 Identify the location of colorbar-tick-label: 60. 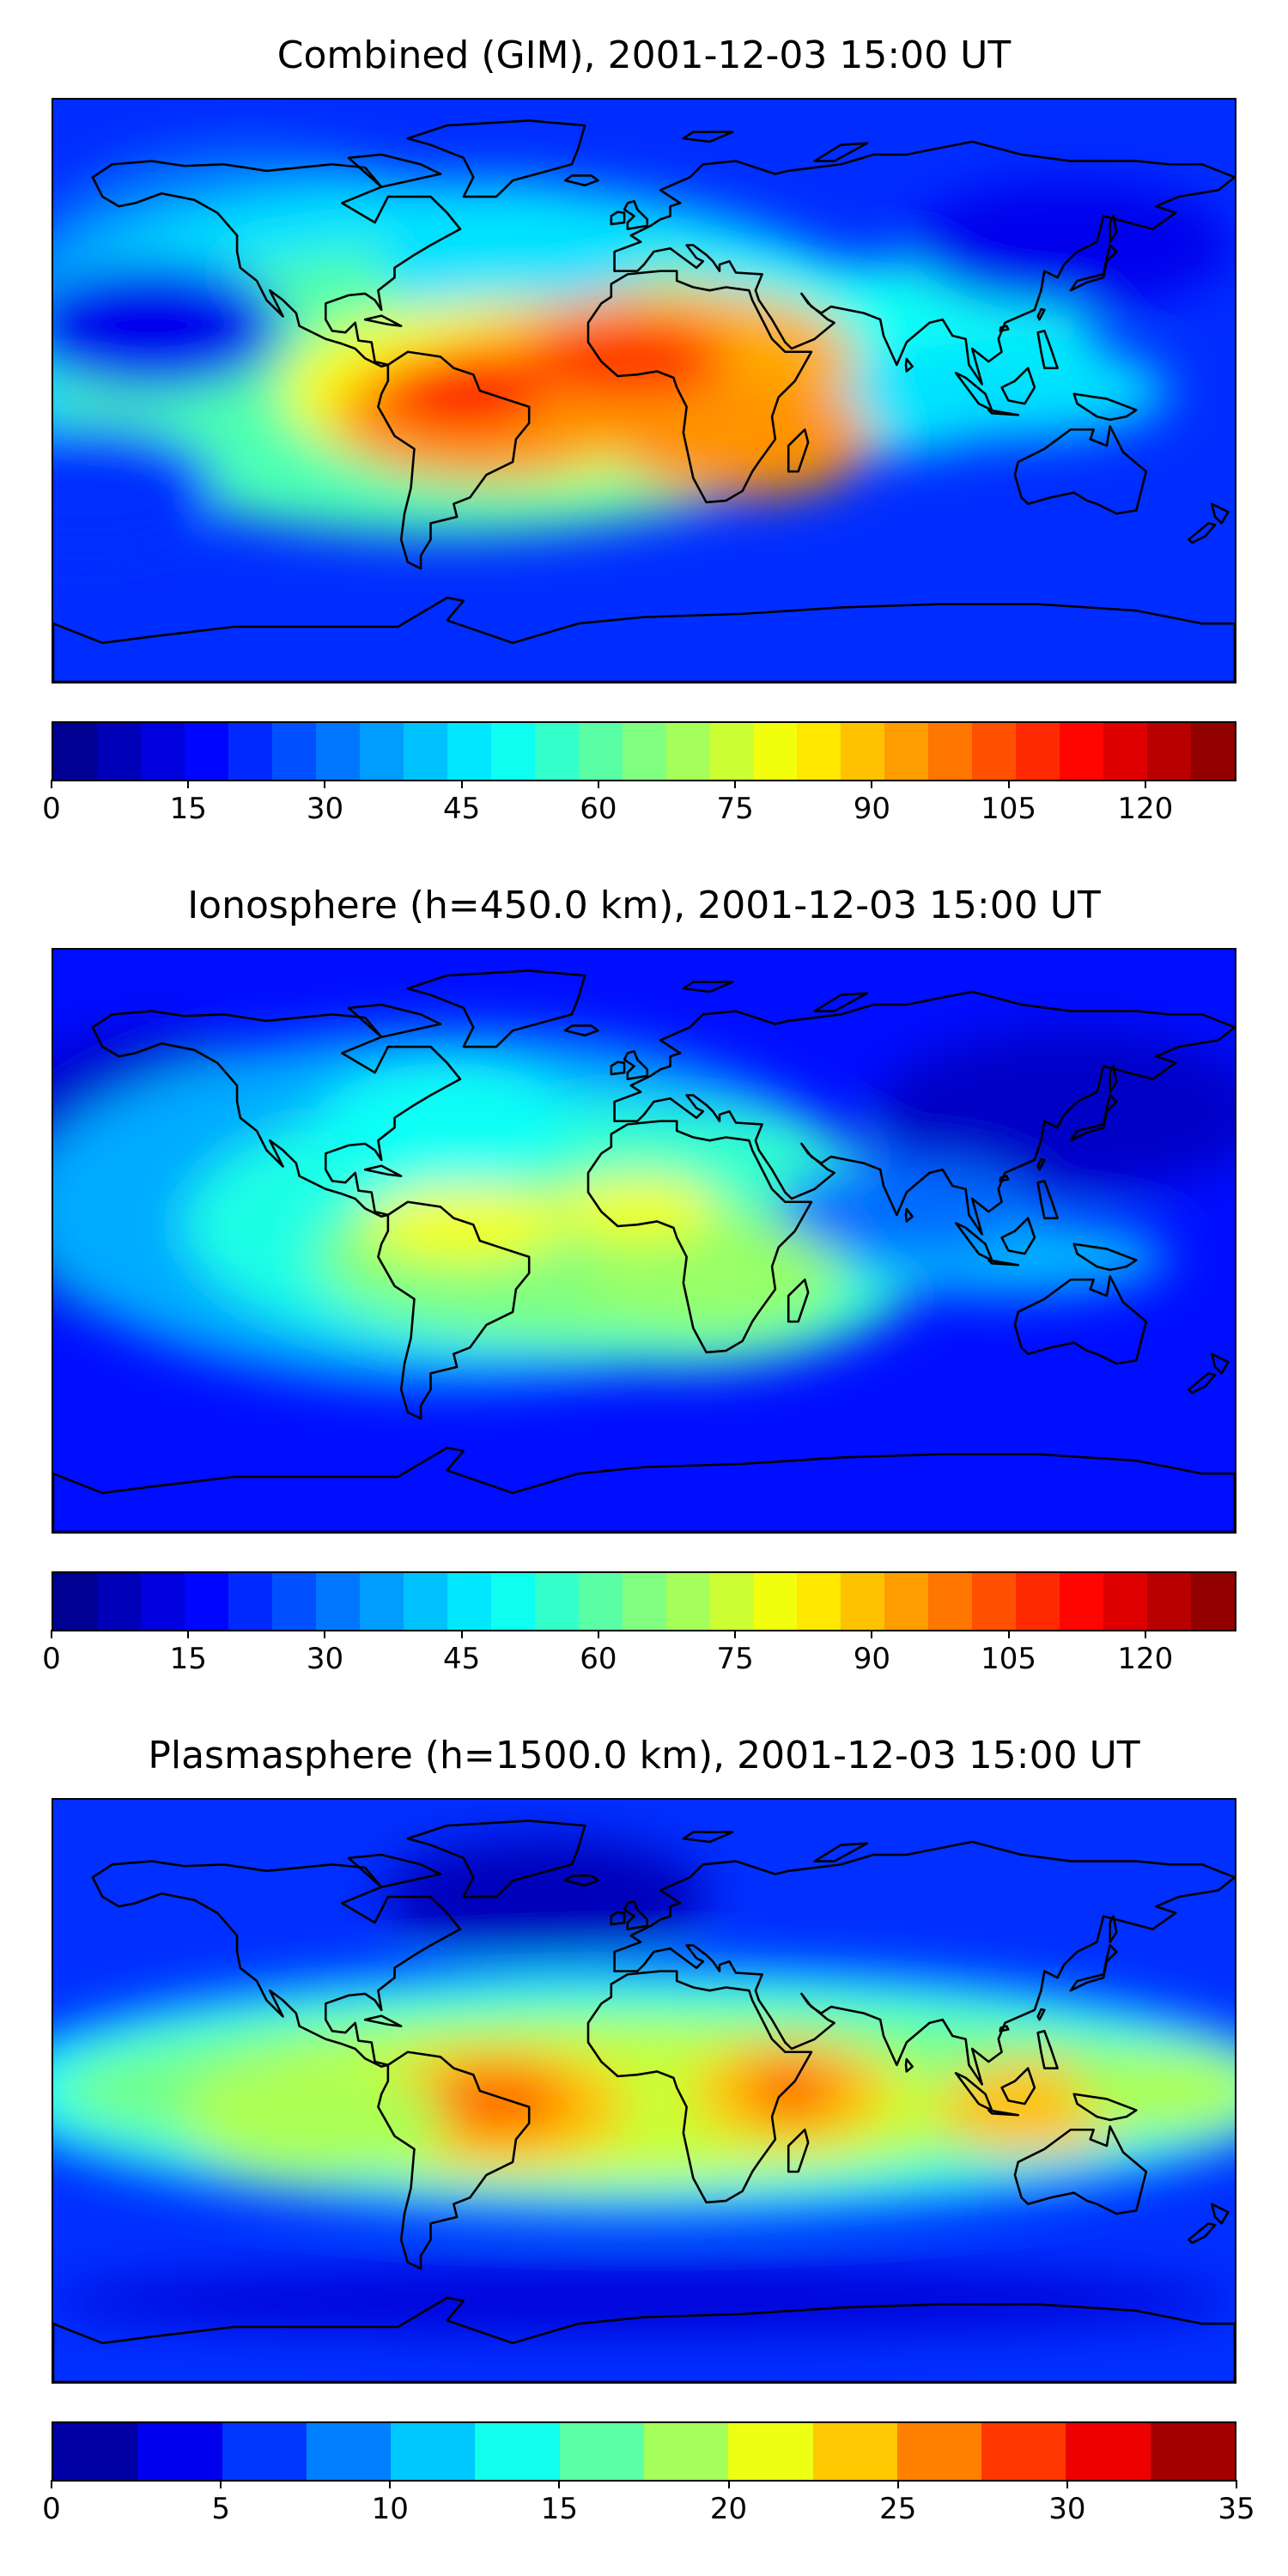
(598, 1659).